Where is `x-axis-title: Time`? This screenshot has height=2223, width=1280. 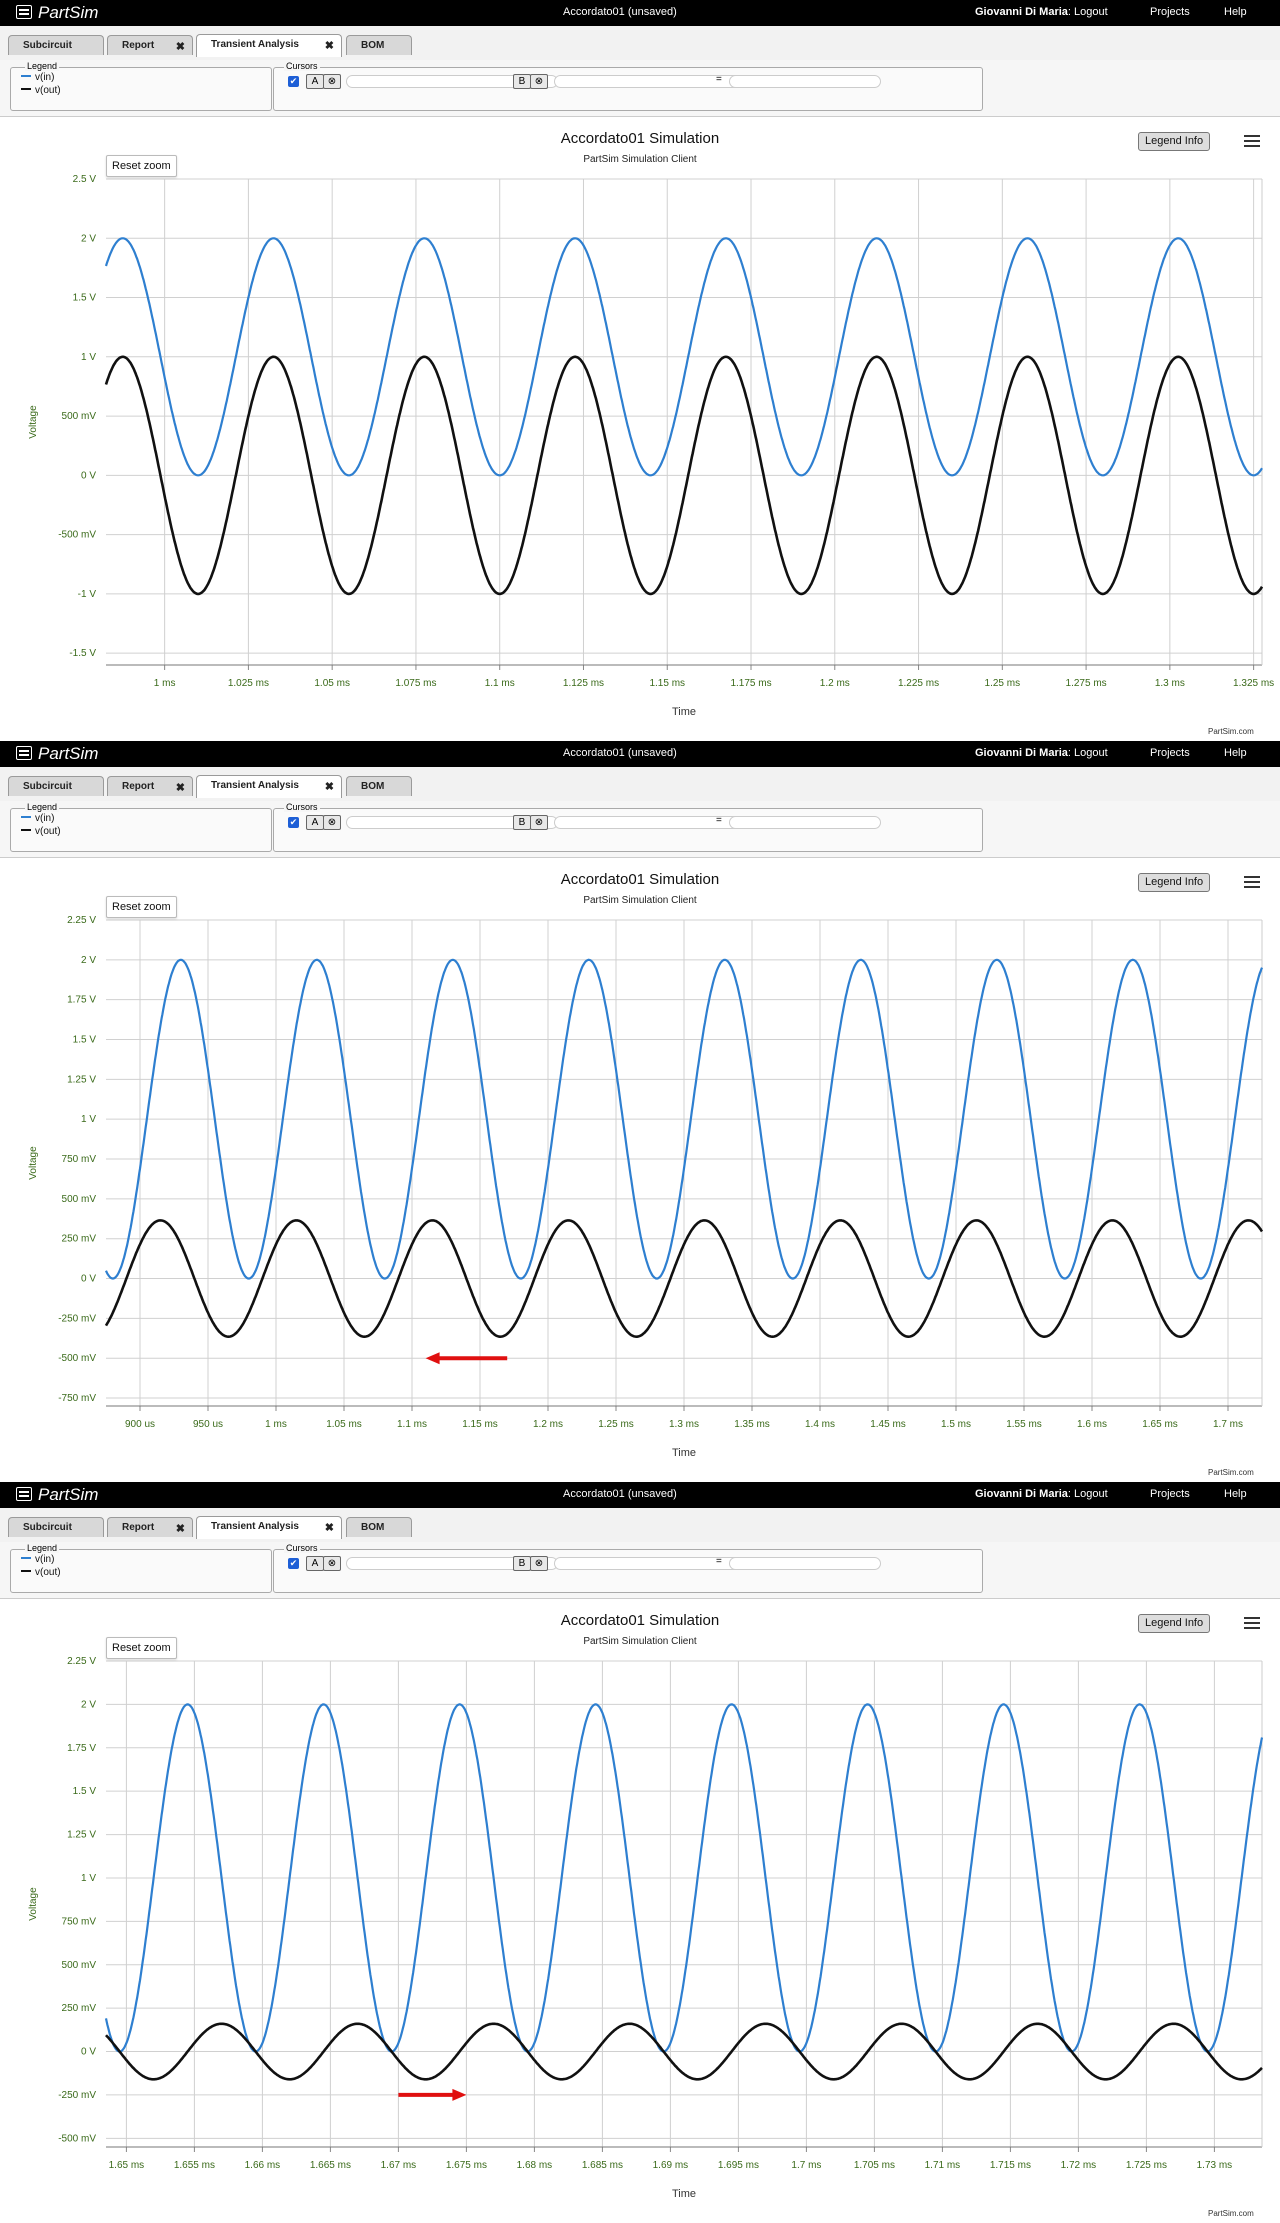 x-axis-title: Time is located at coordinates (684, 712).